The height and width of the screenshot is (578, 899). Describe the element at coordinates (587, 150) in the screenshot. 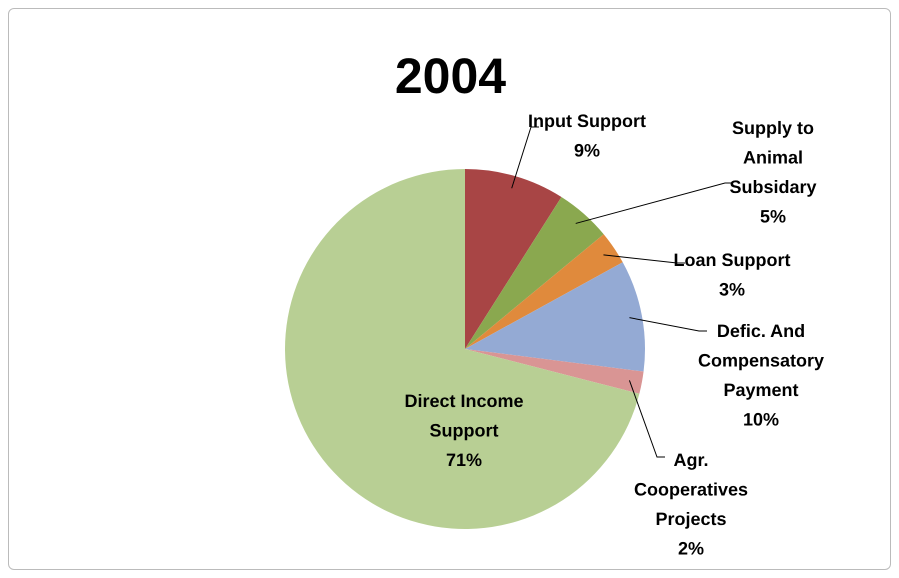

I see `data-label: 9%` at that location.